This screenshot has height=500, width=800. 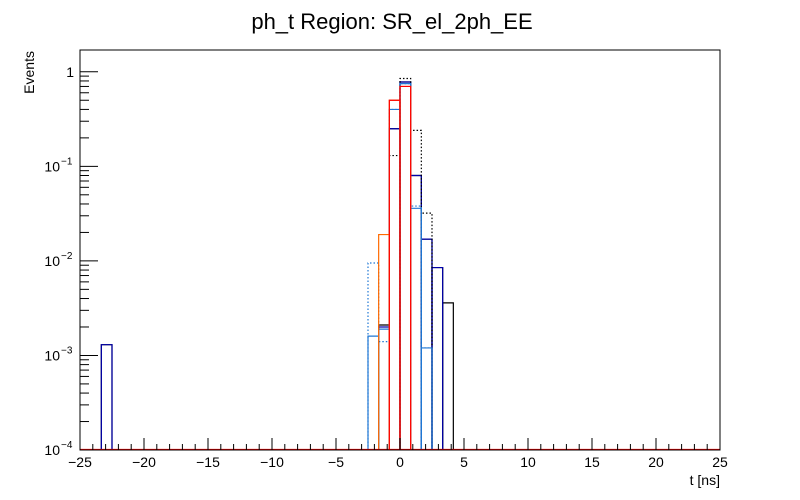 What do you see at coordinates (208, 462) in the screenshot?
I see `x-tick-label: −15` at bounding box center [208, 462].